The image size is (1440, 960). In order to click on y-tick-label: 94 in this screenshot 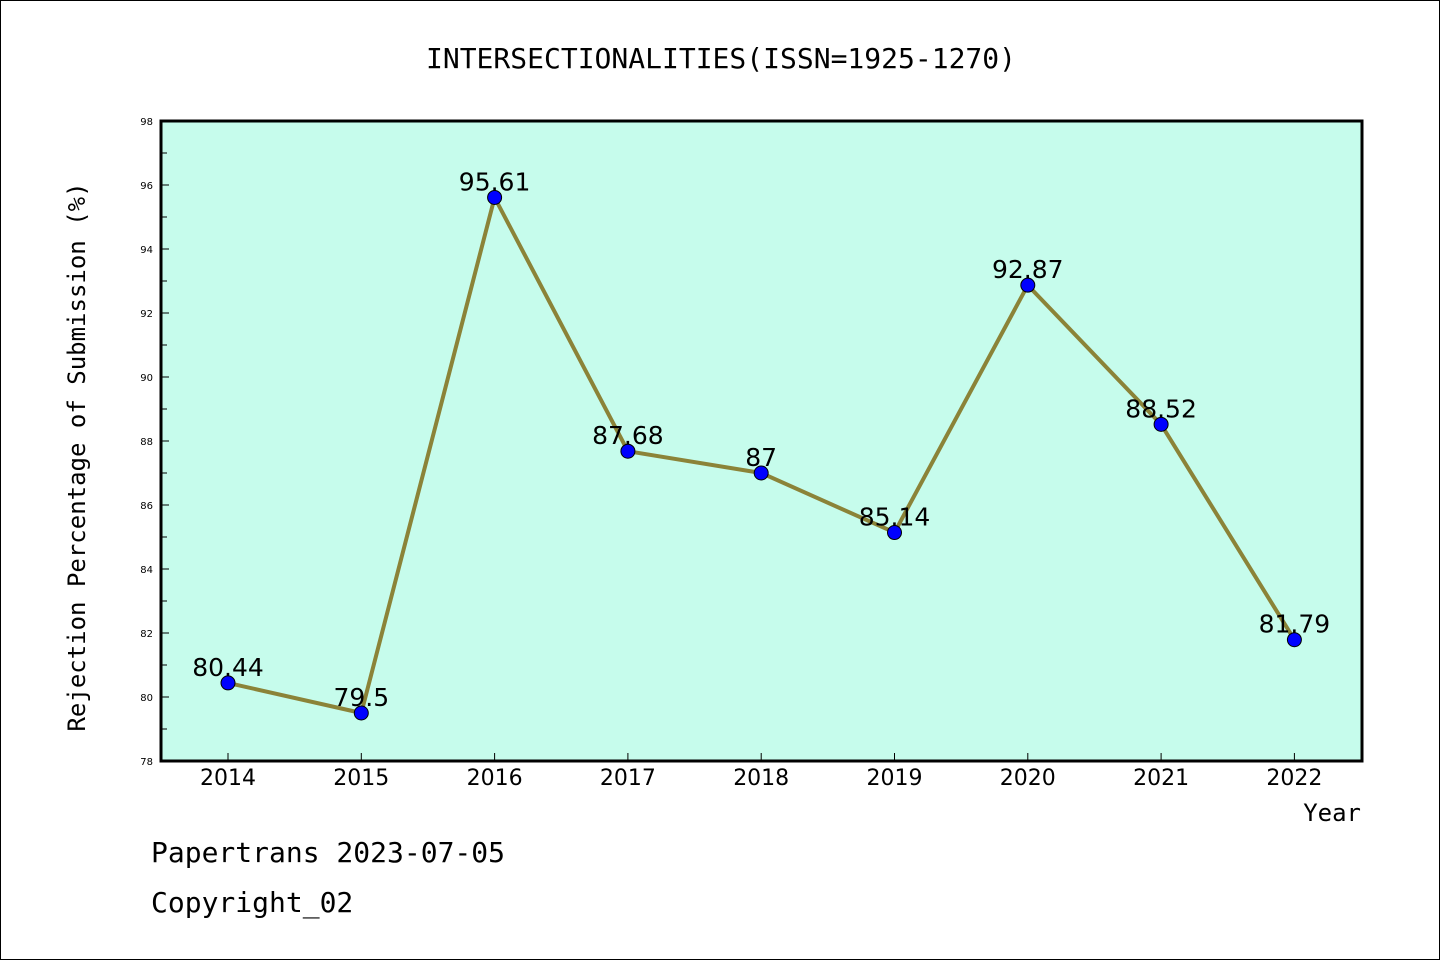, I will do `click(146, 250)`.